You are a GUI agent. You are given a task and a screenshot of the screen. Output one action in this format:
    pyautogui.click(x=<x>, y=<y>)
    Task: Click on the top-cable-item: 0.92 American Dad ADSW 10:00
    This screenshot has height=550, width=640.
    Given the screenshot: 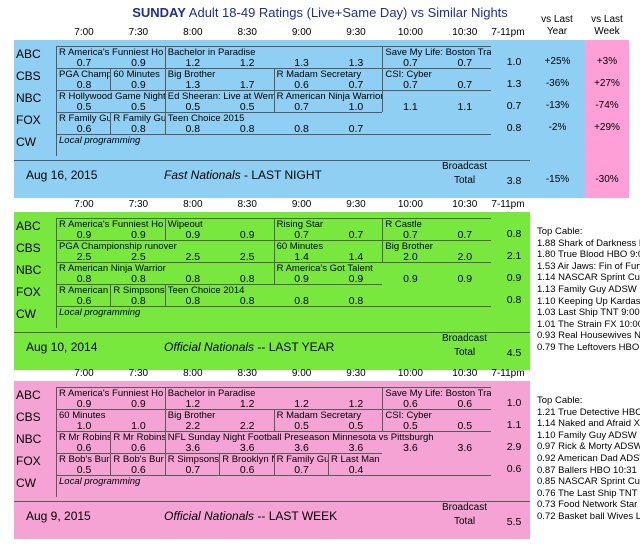 What is the action you would take?
    pyautogui.click(x=588, y=458)
    